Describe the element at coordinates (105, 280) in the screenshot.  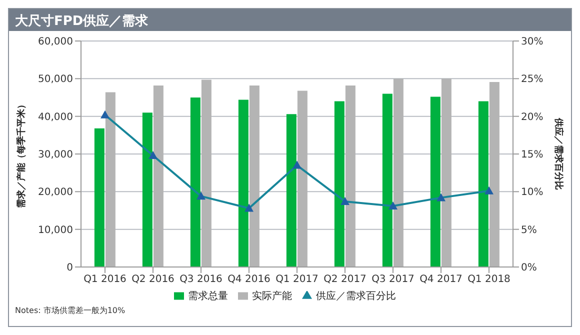
I see `x-tick-label: Q1 2016` at that location.